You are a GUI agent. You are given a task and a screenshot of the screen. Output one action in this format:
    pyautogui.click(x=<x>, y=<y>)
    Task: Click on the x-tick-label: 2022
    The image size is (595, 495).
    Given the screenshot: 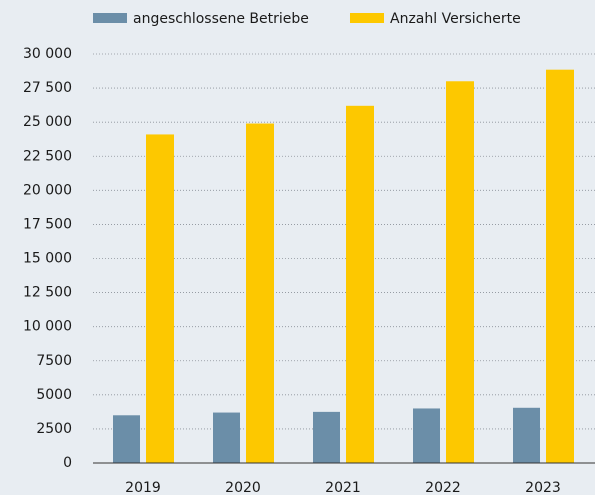 What is the action you would take?
    pyautogui.click(x=443, y=487)
    